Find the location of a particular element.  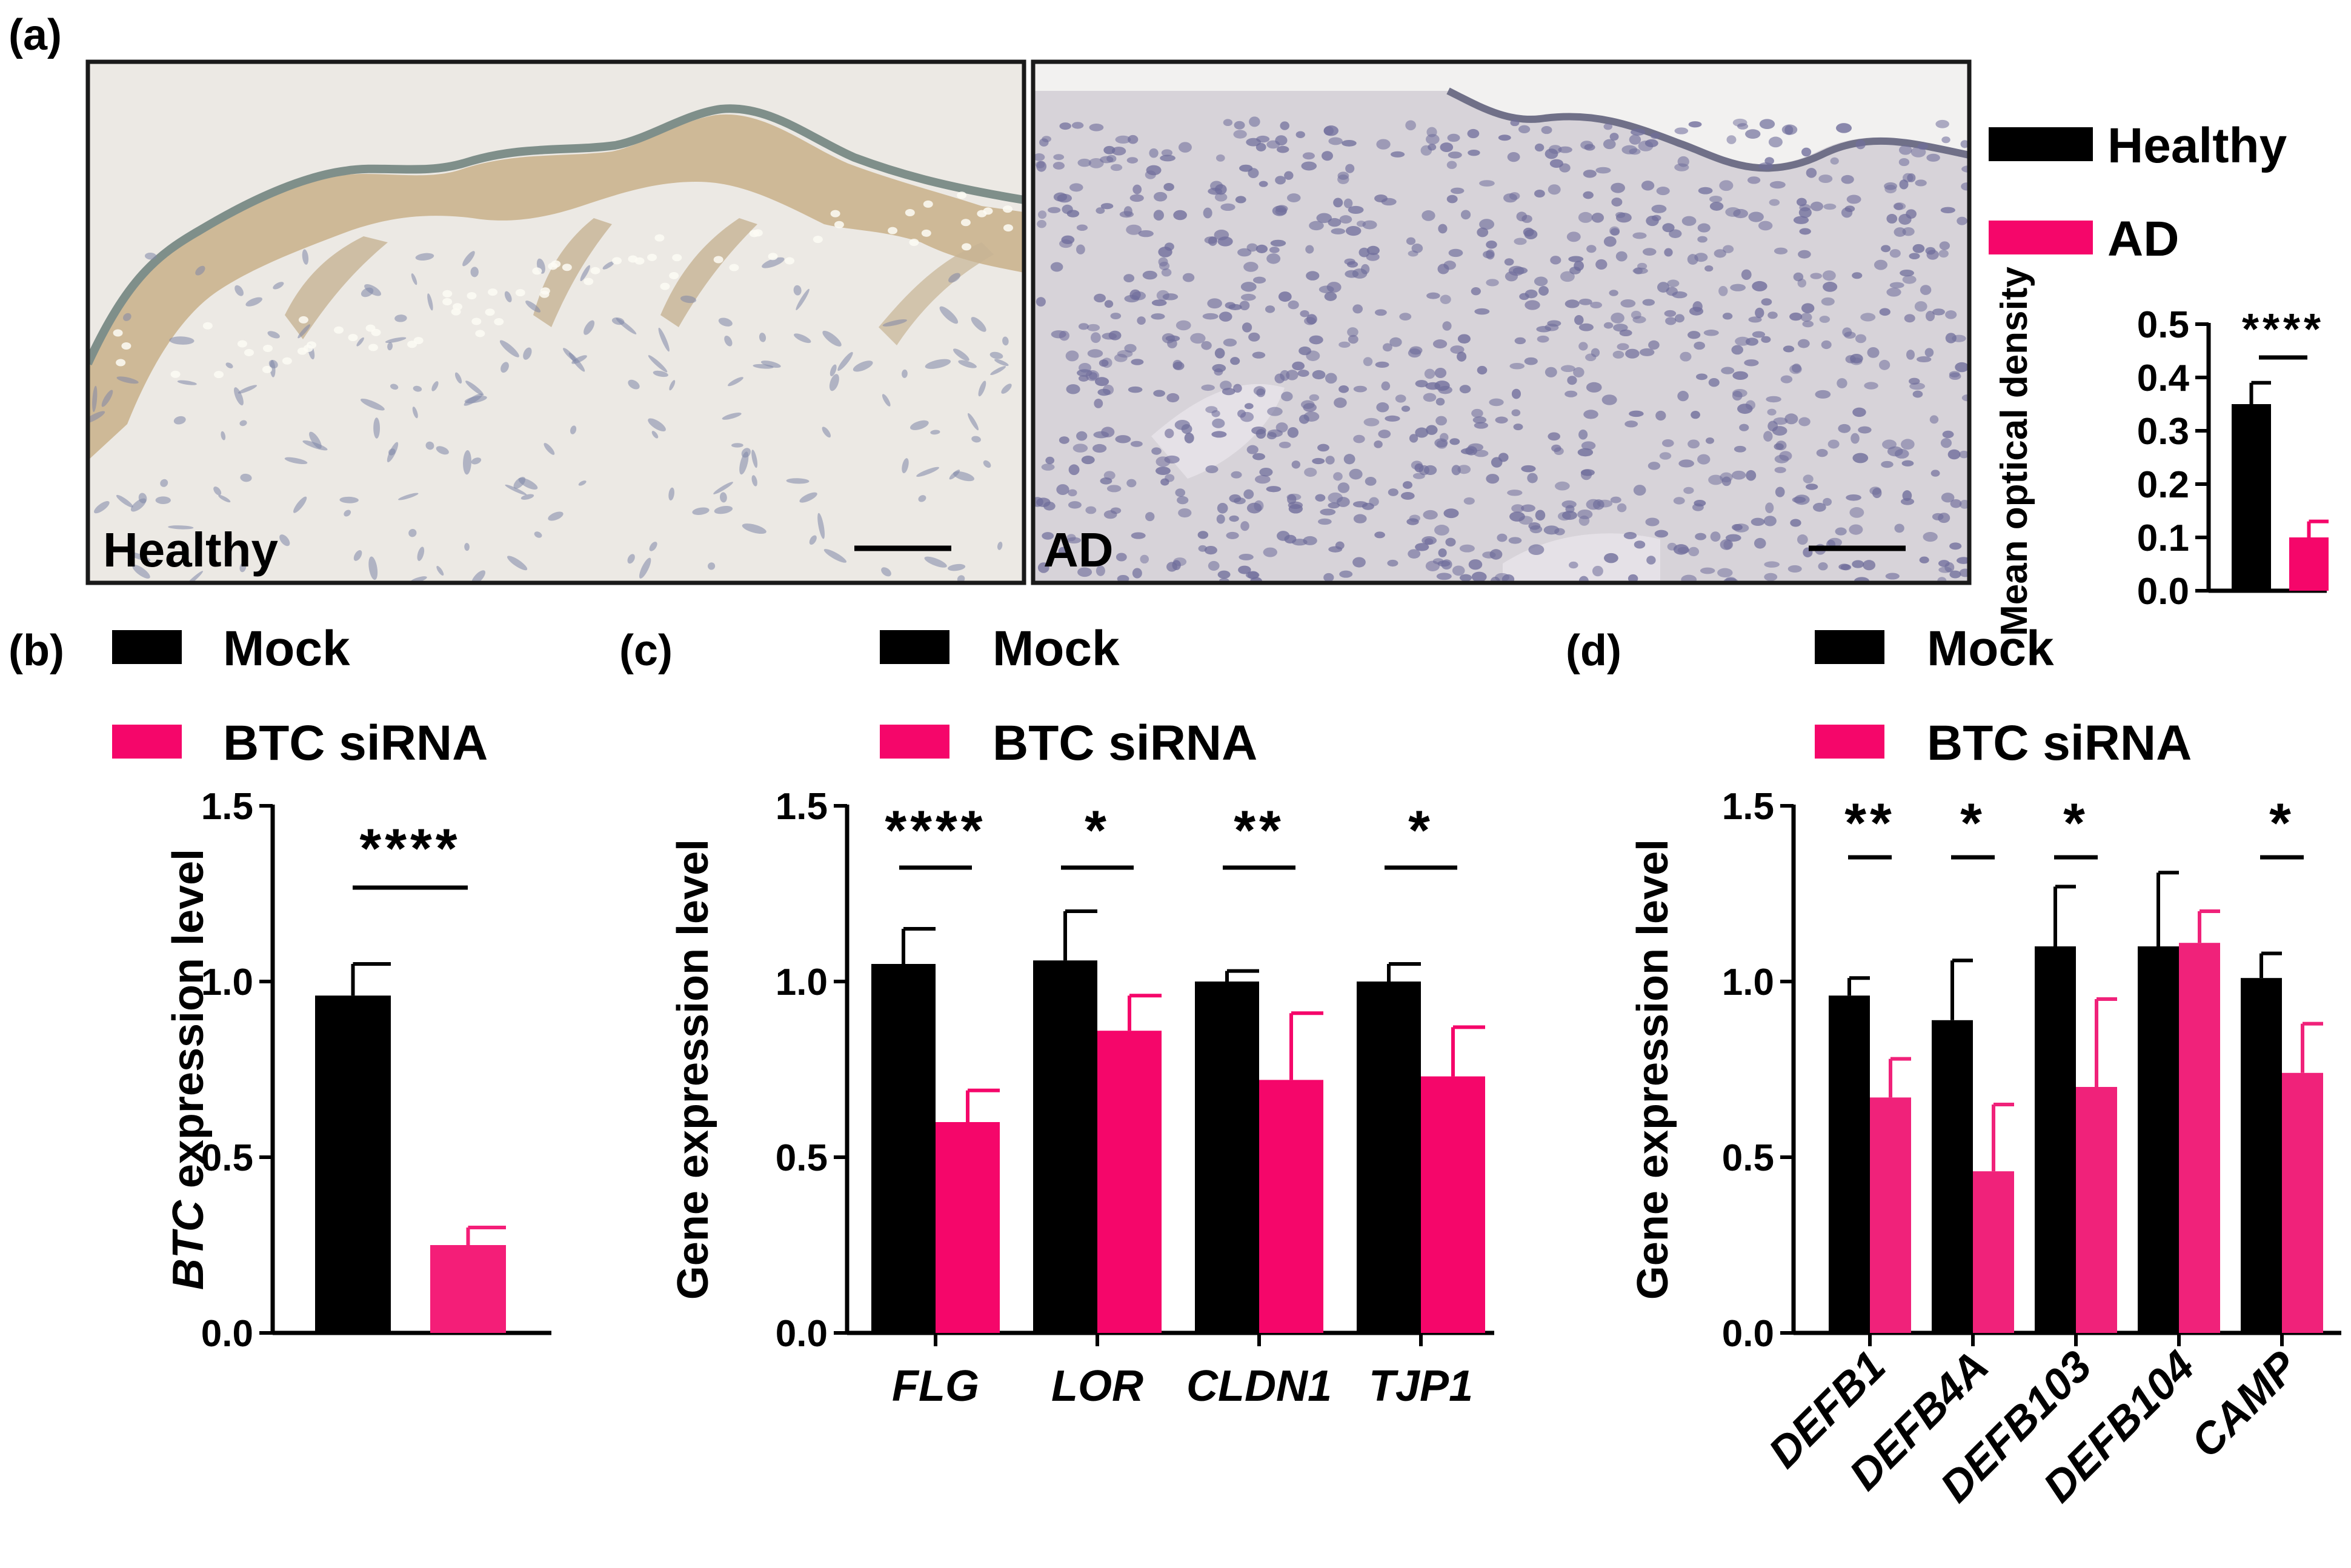

chart-a-y-title: Mean optical density is located at coordinates (2014, 451).